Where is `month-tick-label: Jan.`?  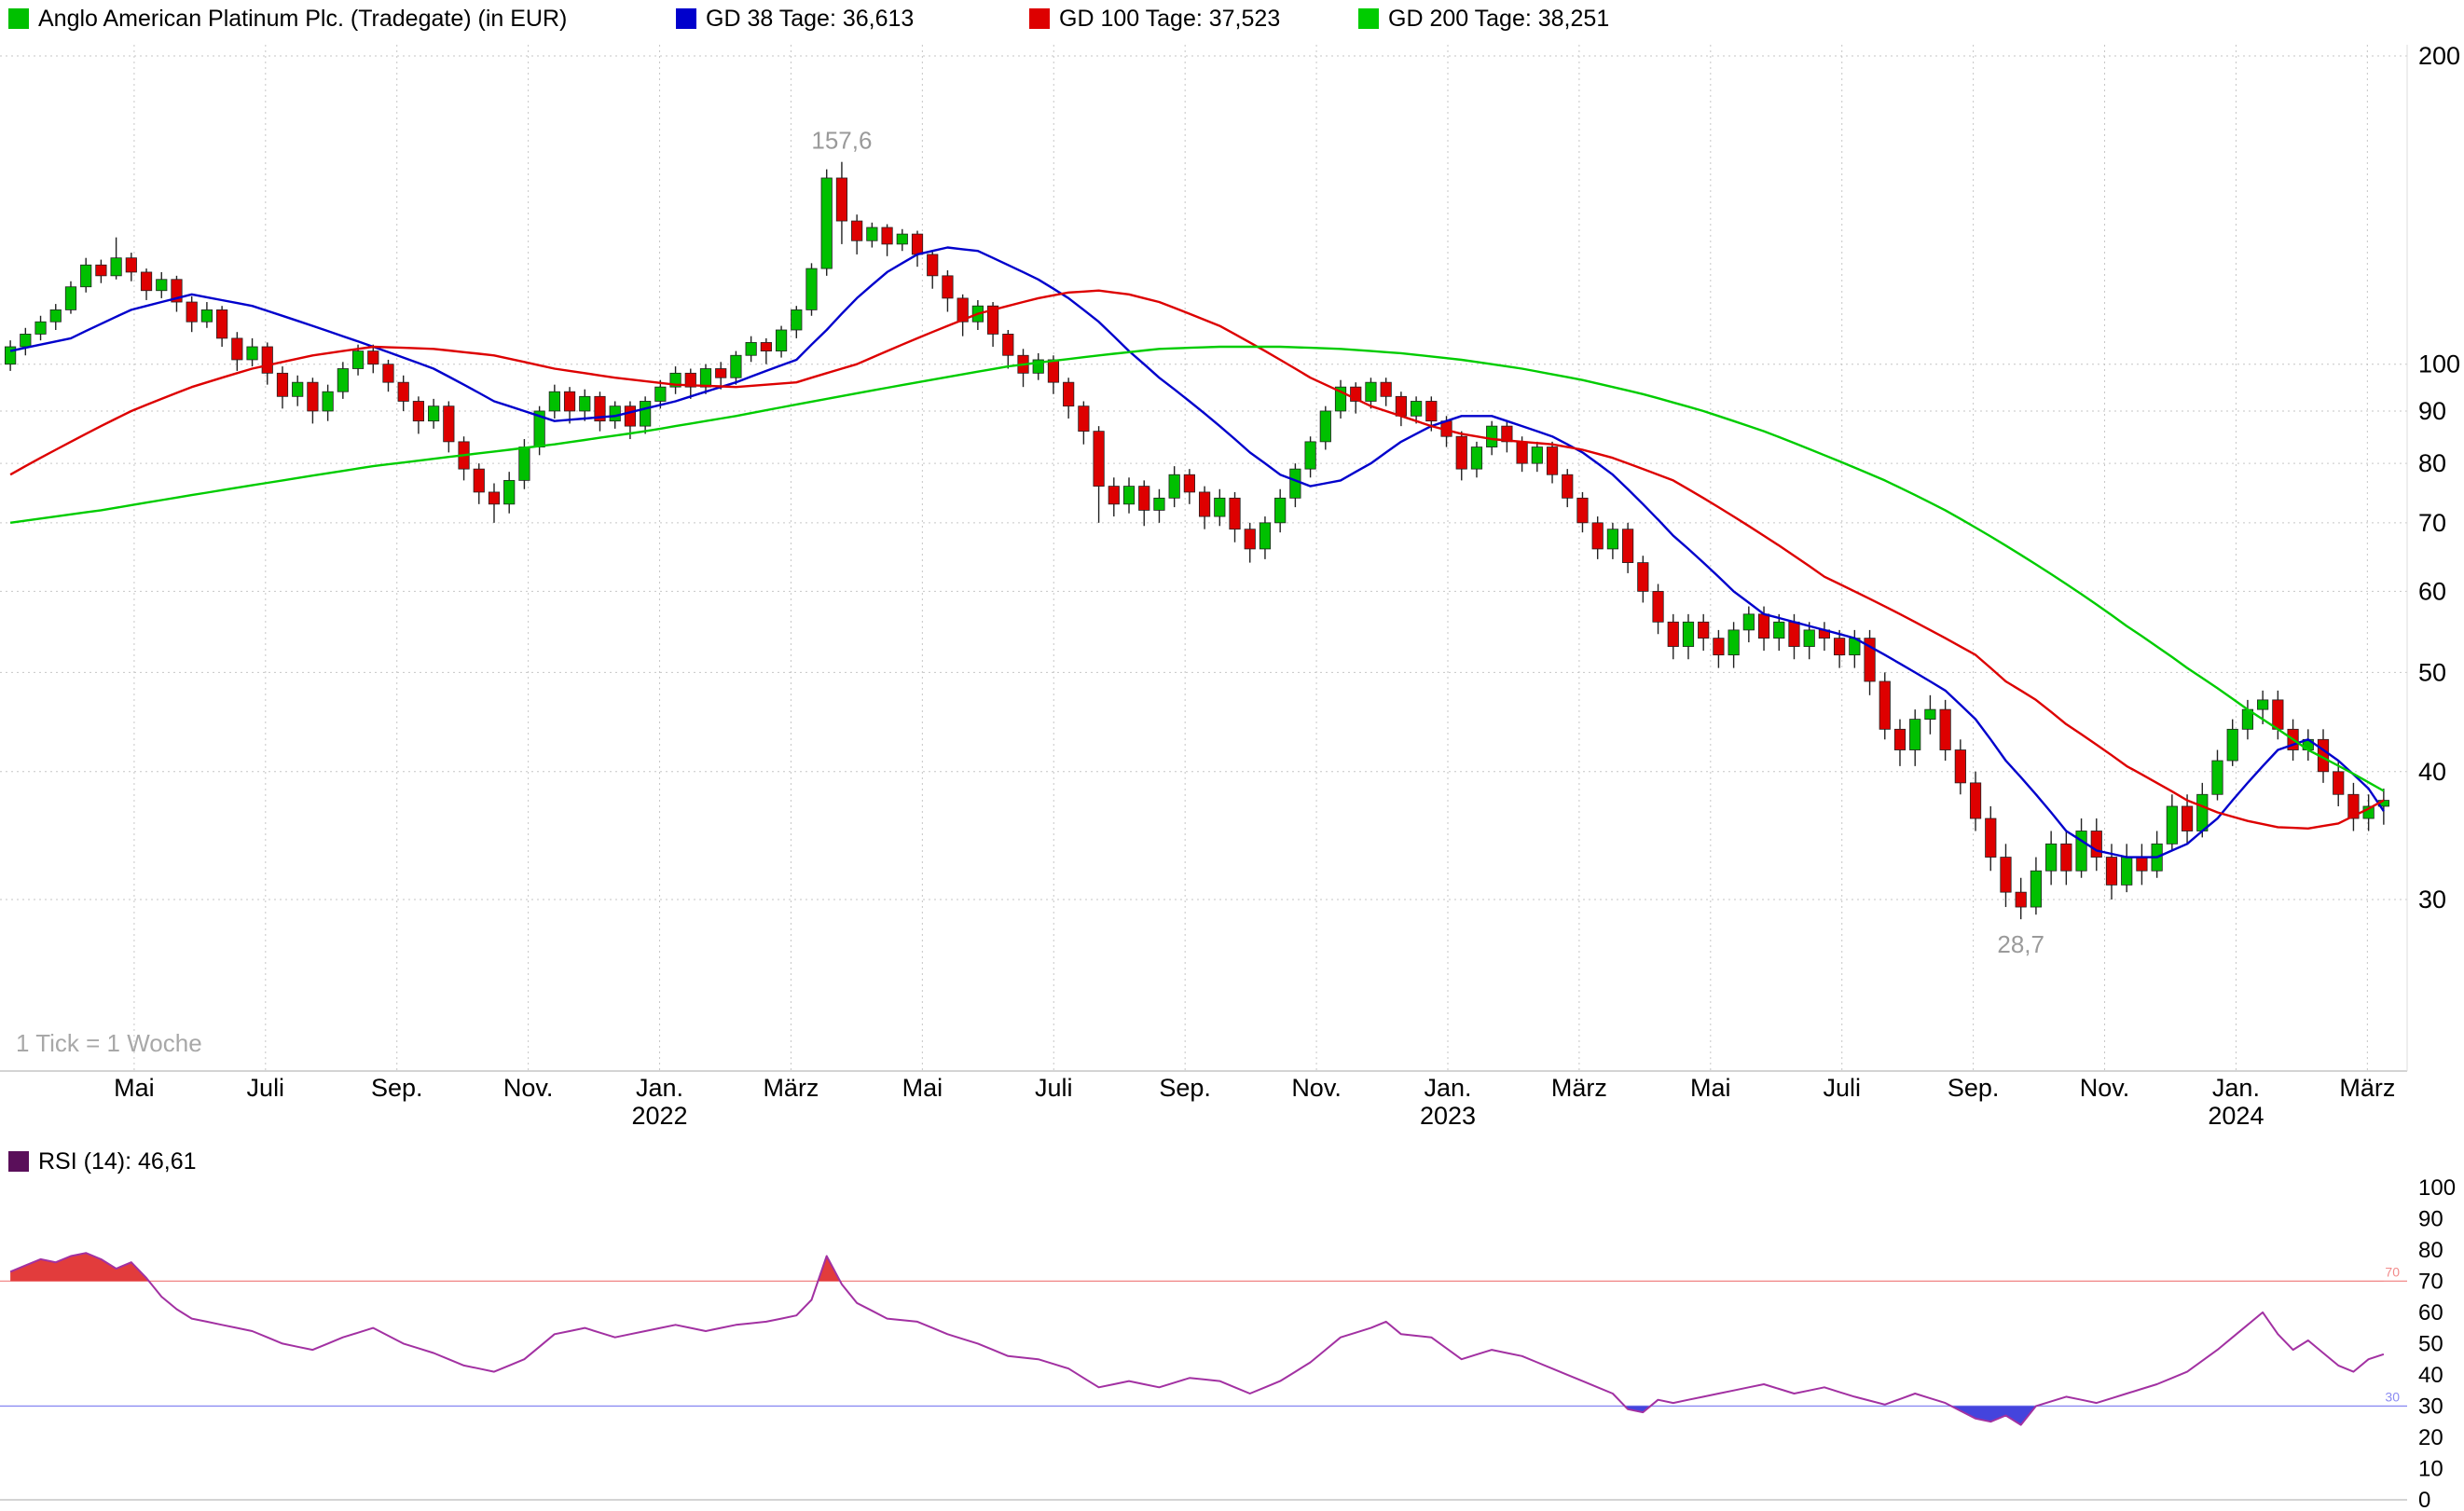
month-tick-label: Jan. is located at coordinates (1447, 1088).